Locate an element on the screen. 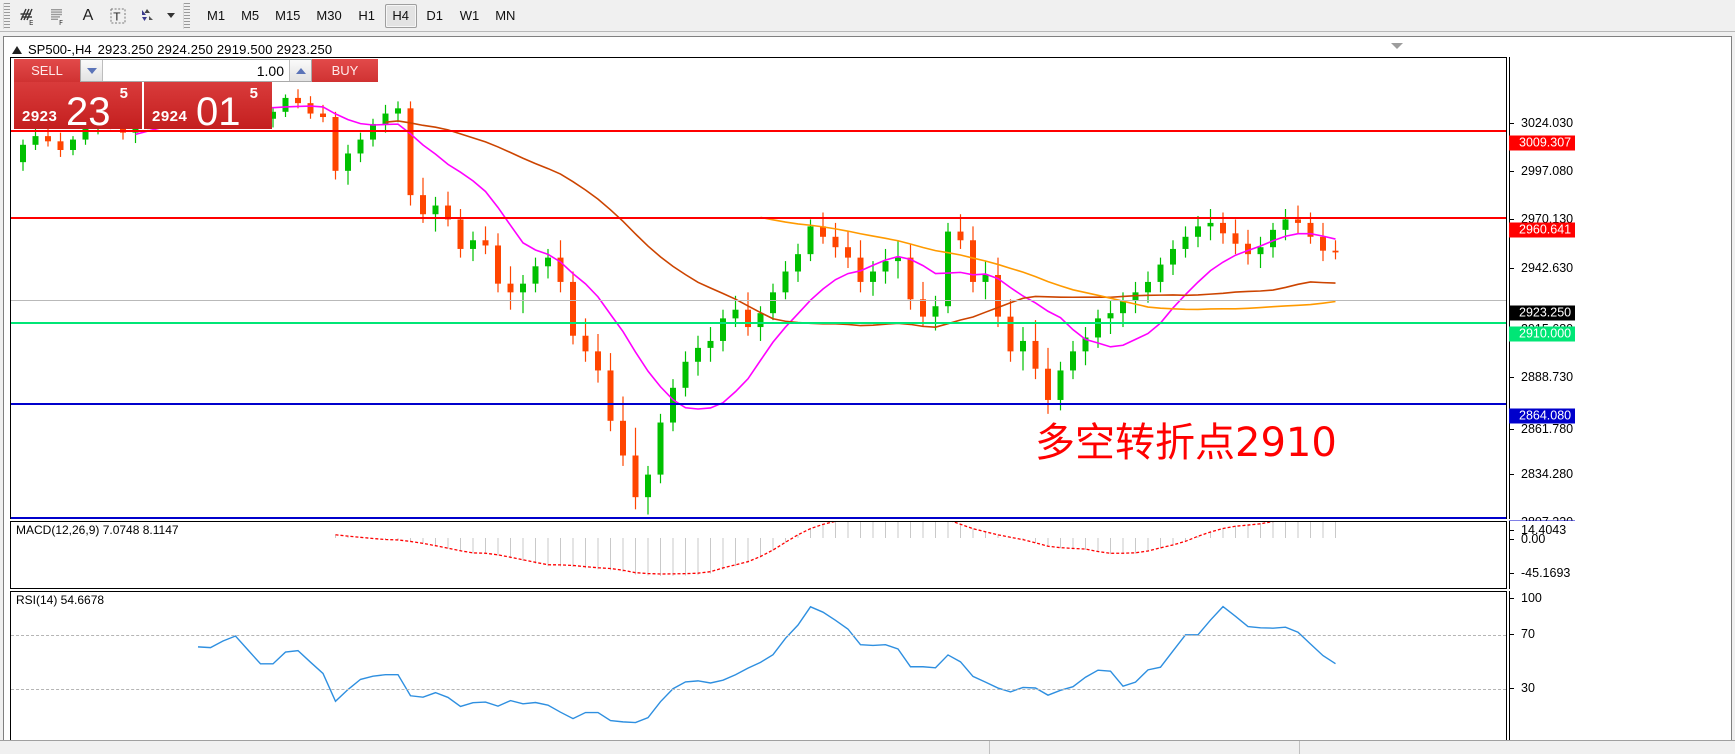 Image resolution: width=1735 pixels, height=754 pixels. timeframe-m30: M30 is located at coordinates (329, 15).